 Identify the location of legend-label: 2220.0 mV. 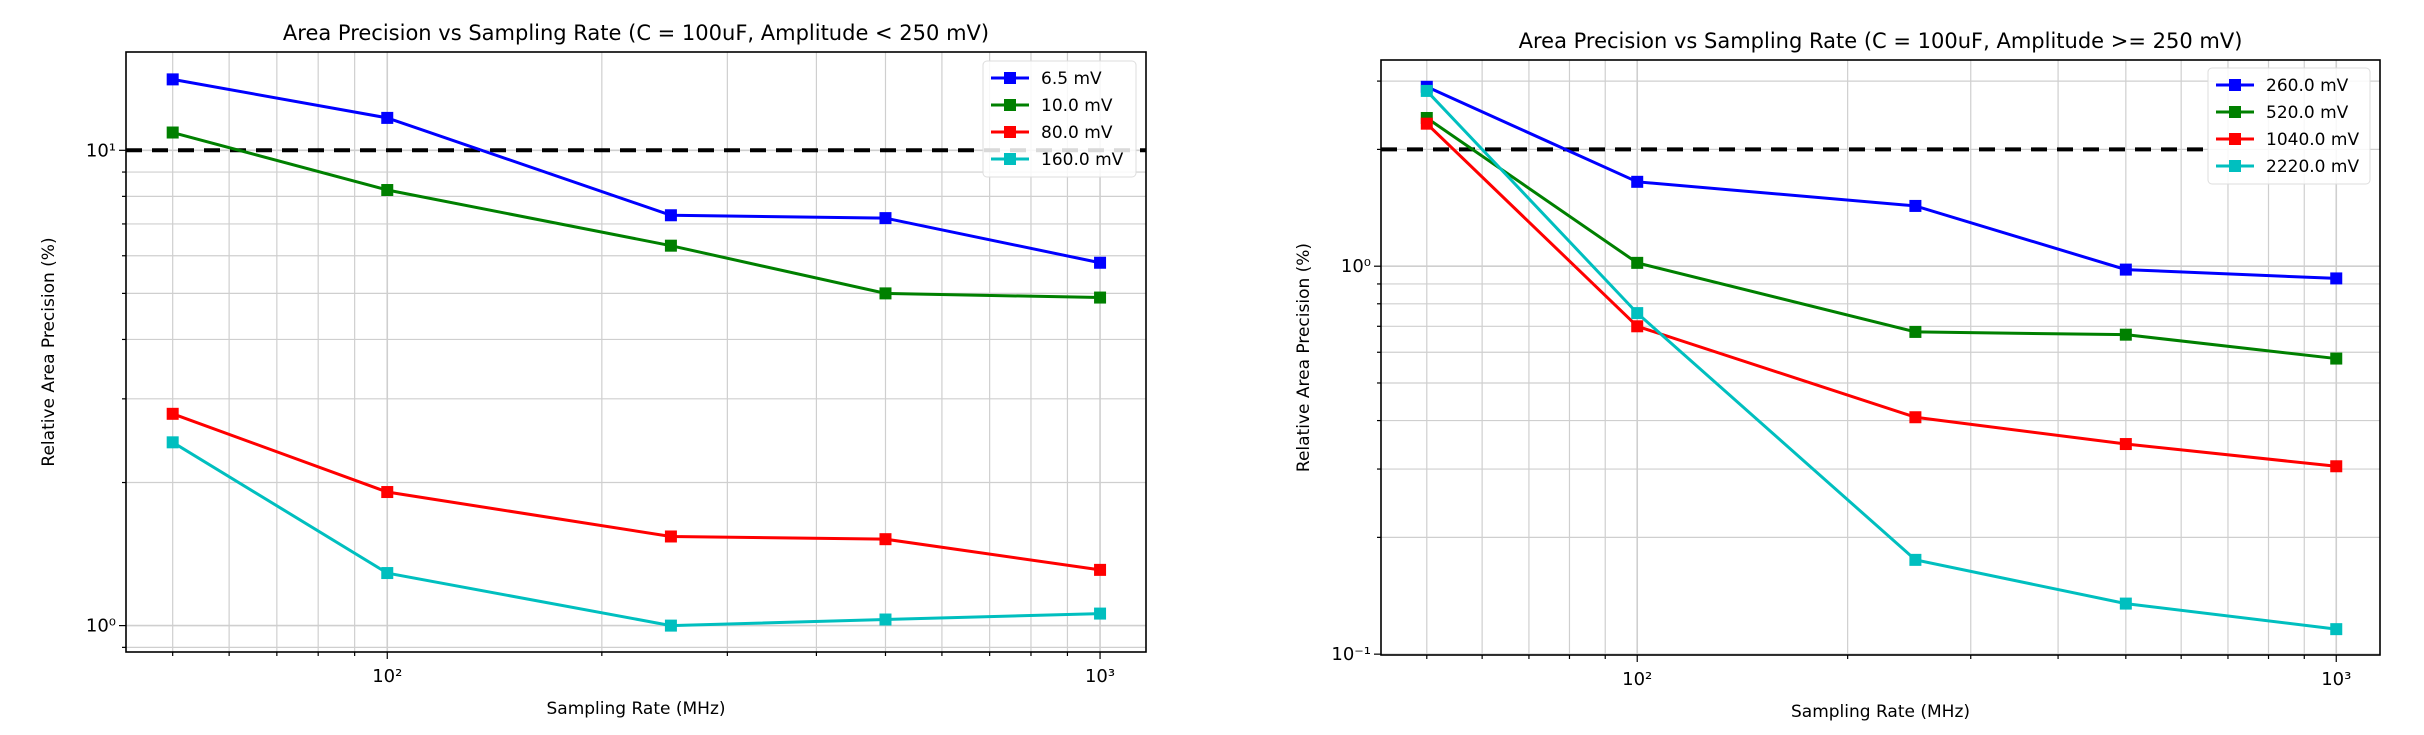
(2312, 167).